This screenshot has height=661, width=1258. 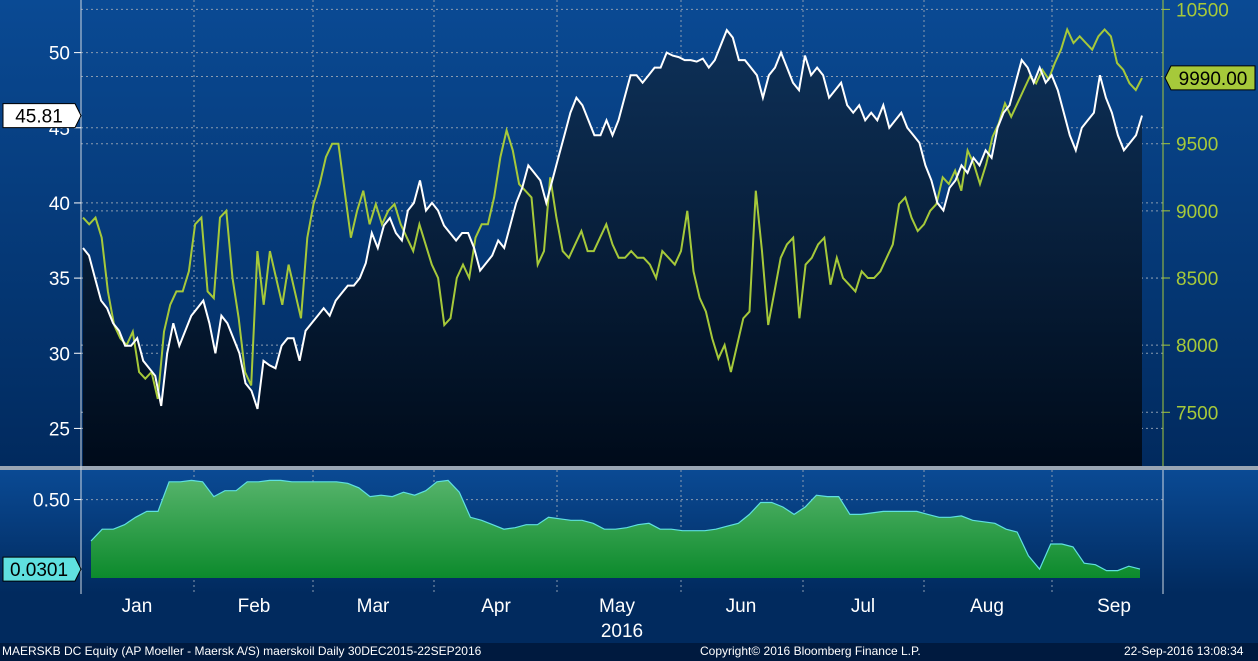 I want to click on year-label: 2016, so click(x=622, y=631).